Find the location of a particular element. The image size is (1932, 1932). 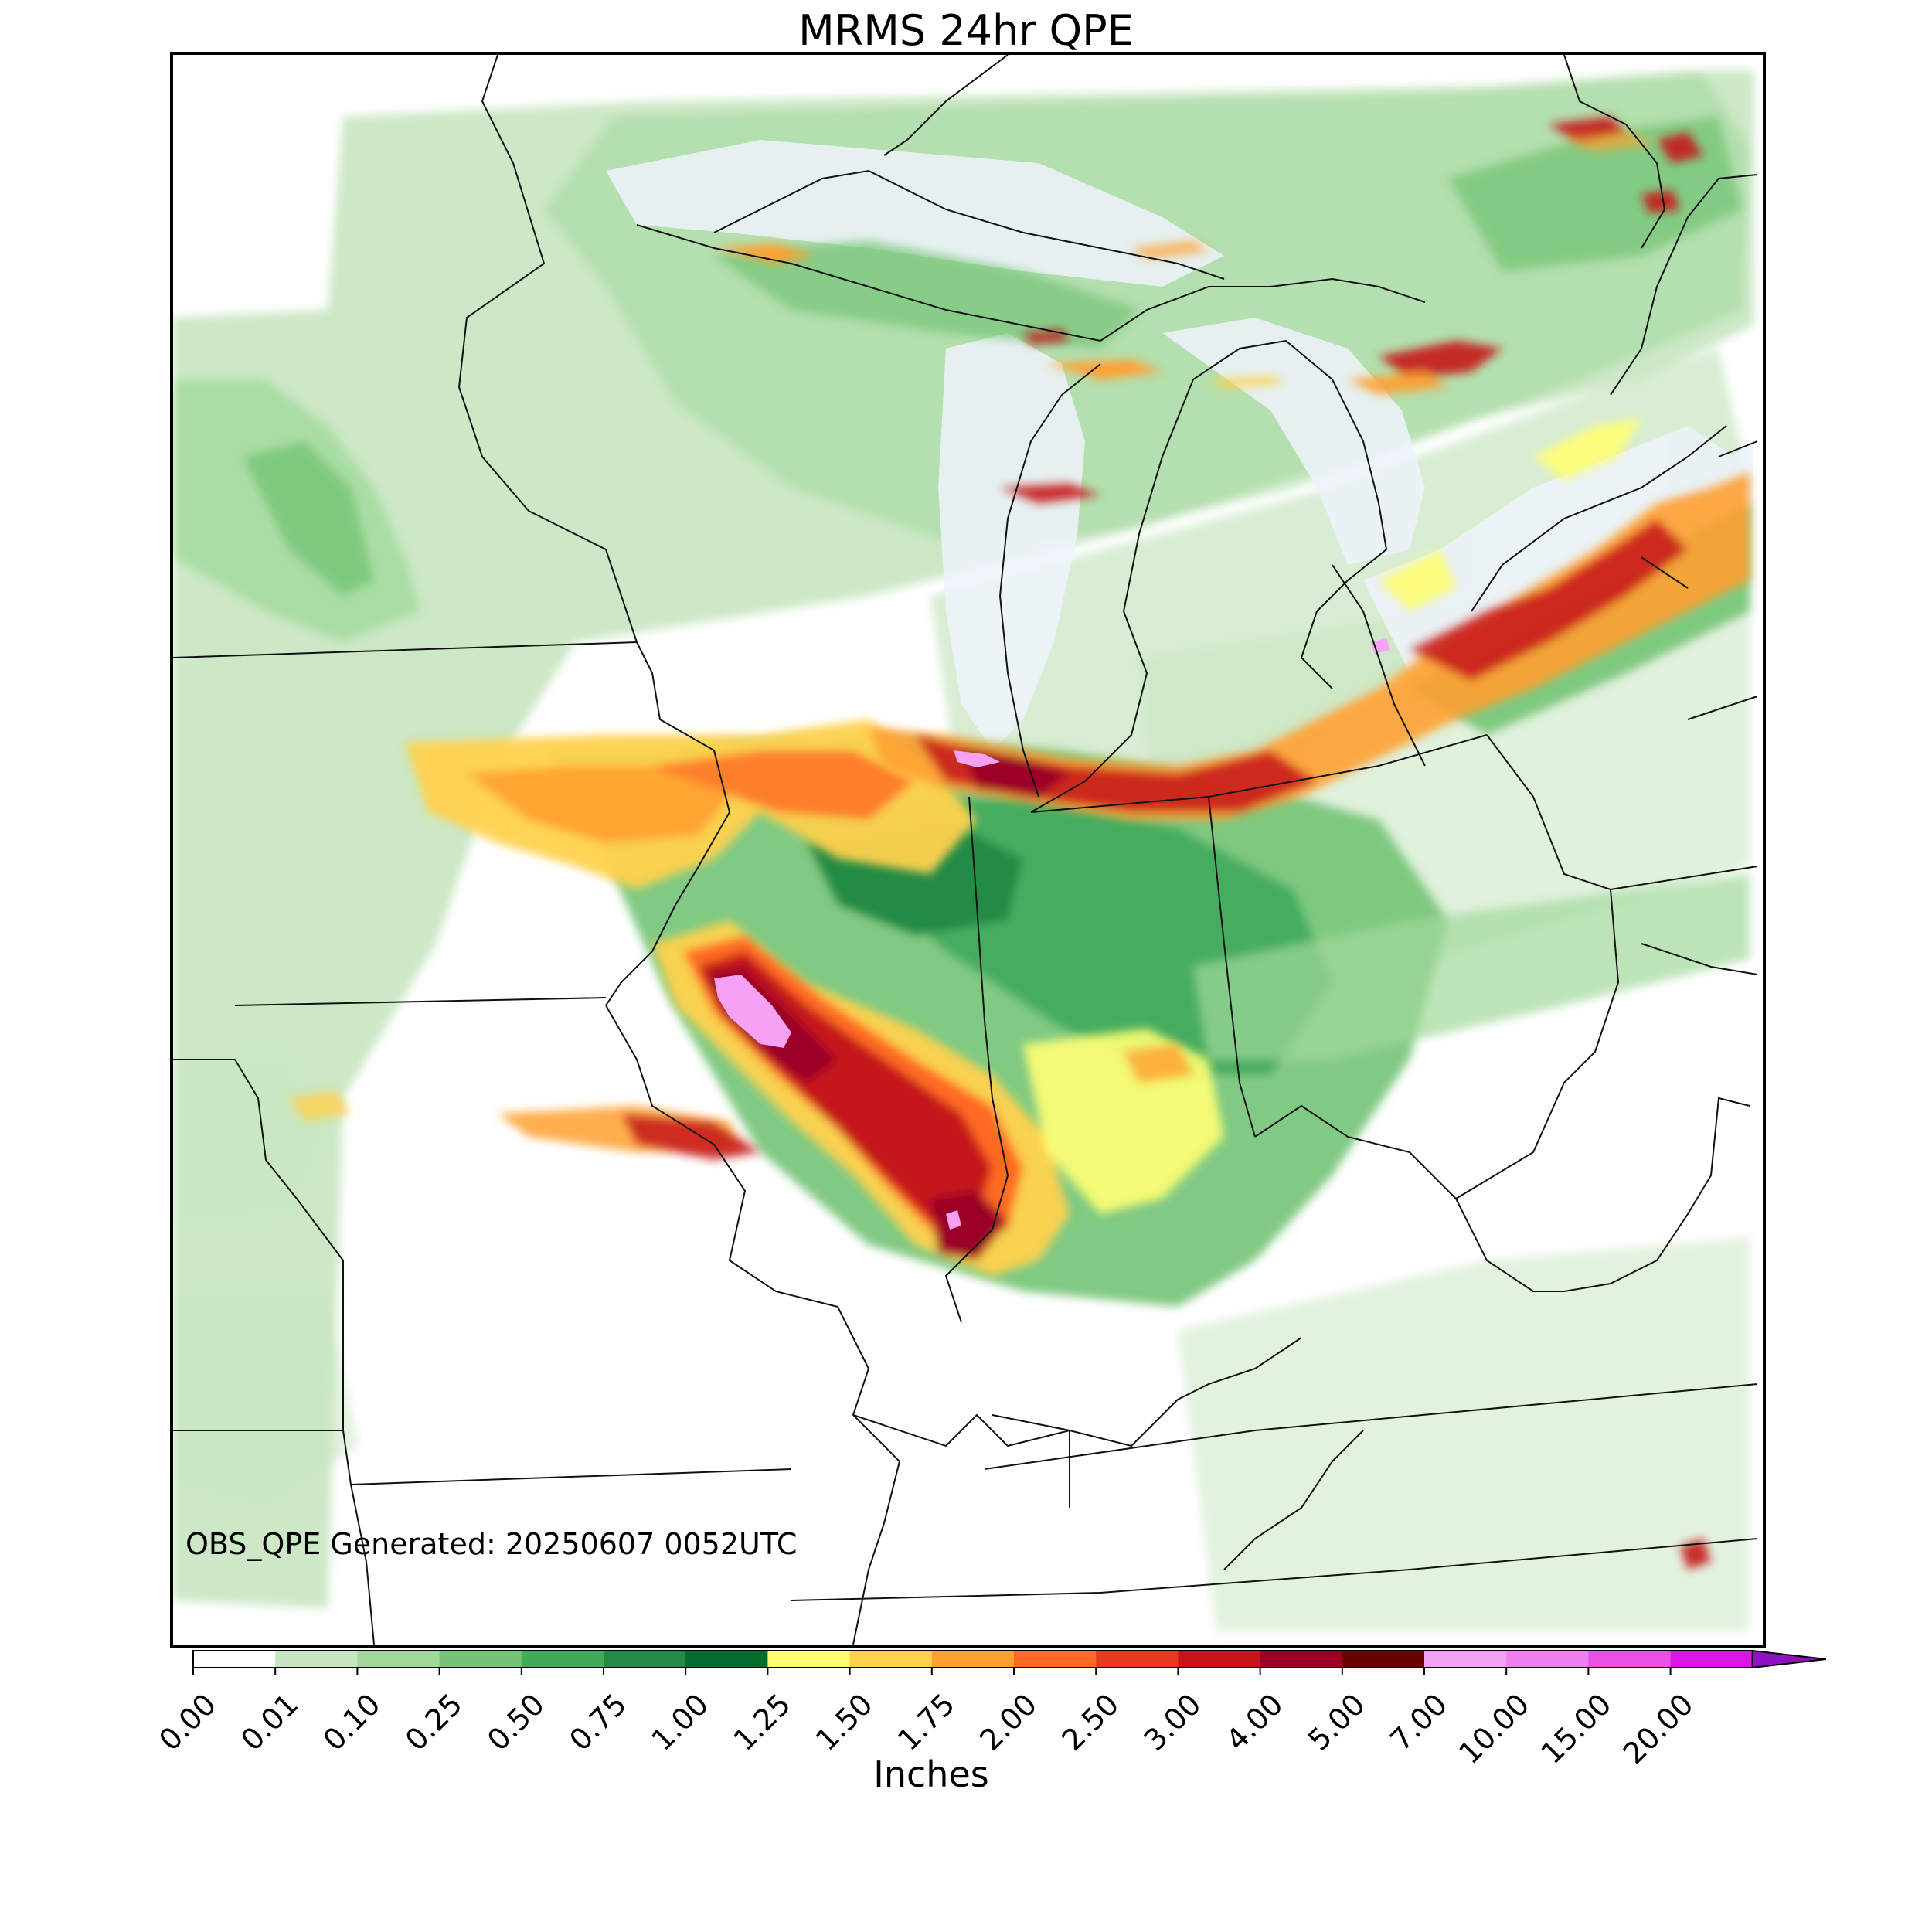

colorbar-outline is located at coordinates (972, 1659).